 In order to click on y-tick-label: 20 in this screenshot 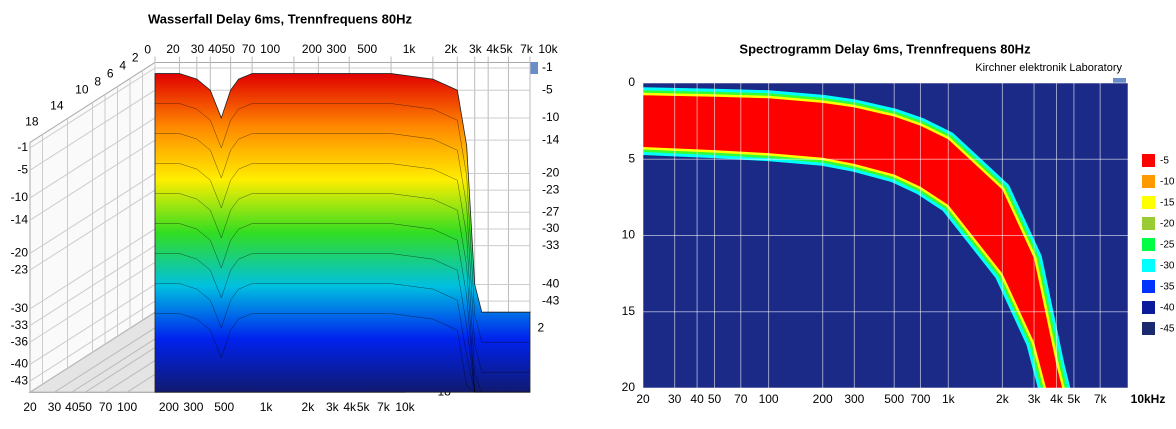, I will do `click(629, 387)`.